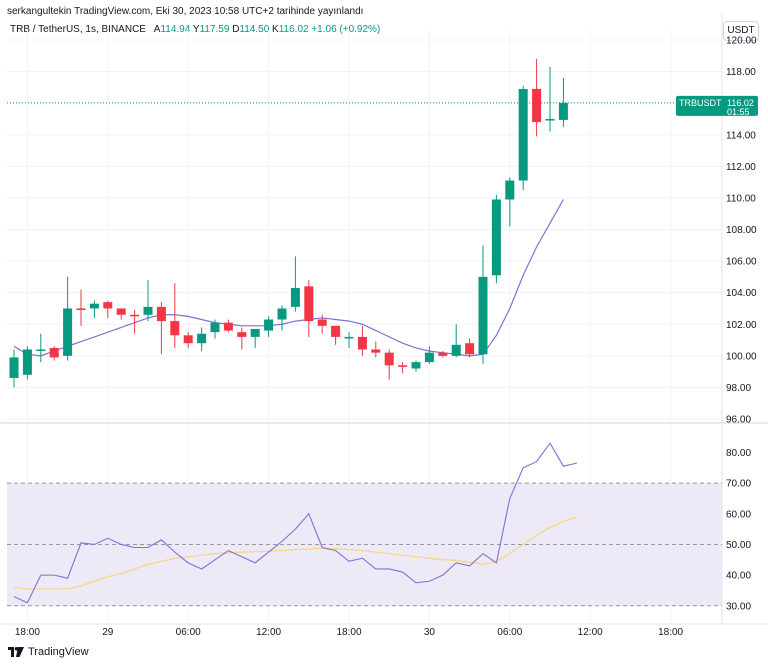 Image resolution: width=768 pixels, height=665 pixels. What do you see at coordinates (214, 29) in the screenshot?
I see `ohlc-high-value: 117.59` at bounding box center [214, 29].